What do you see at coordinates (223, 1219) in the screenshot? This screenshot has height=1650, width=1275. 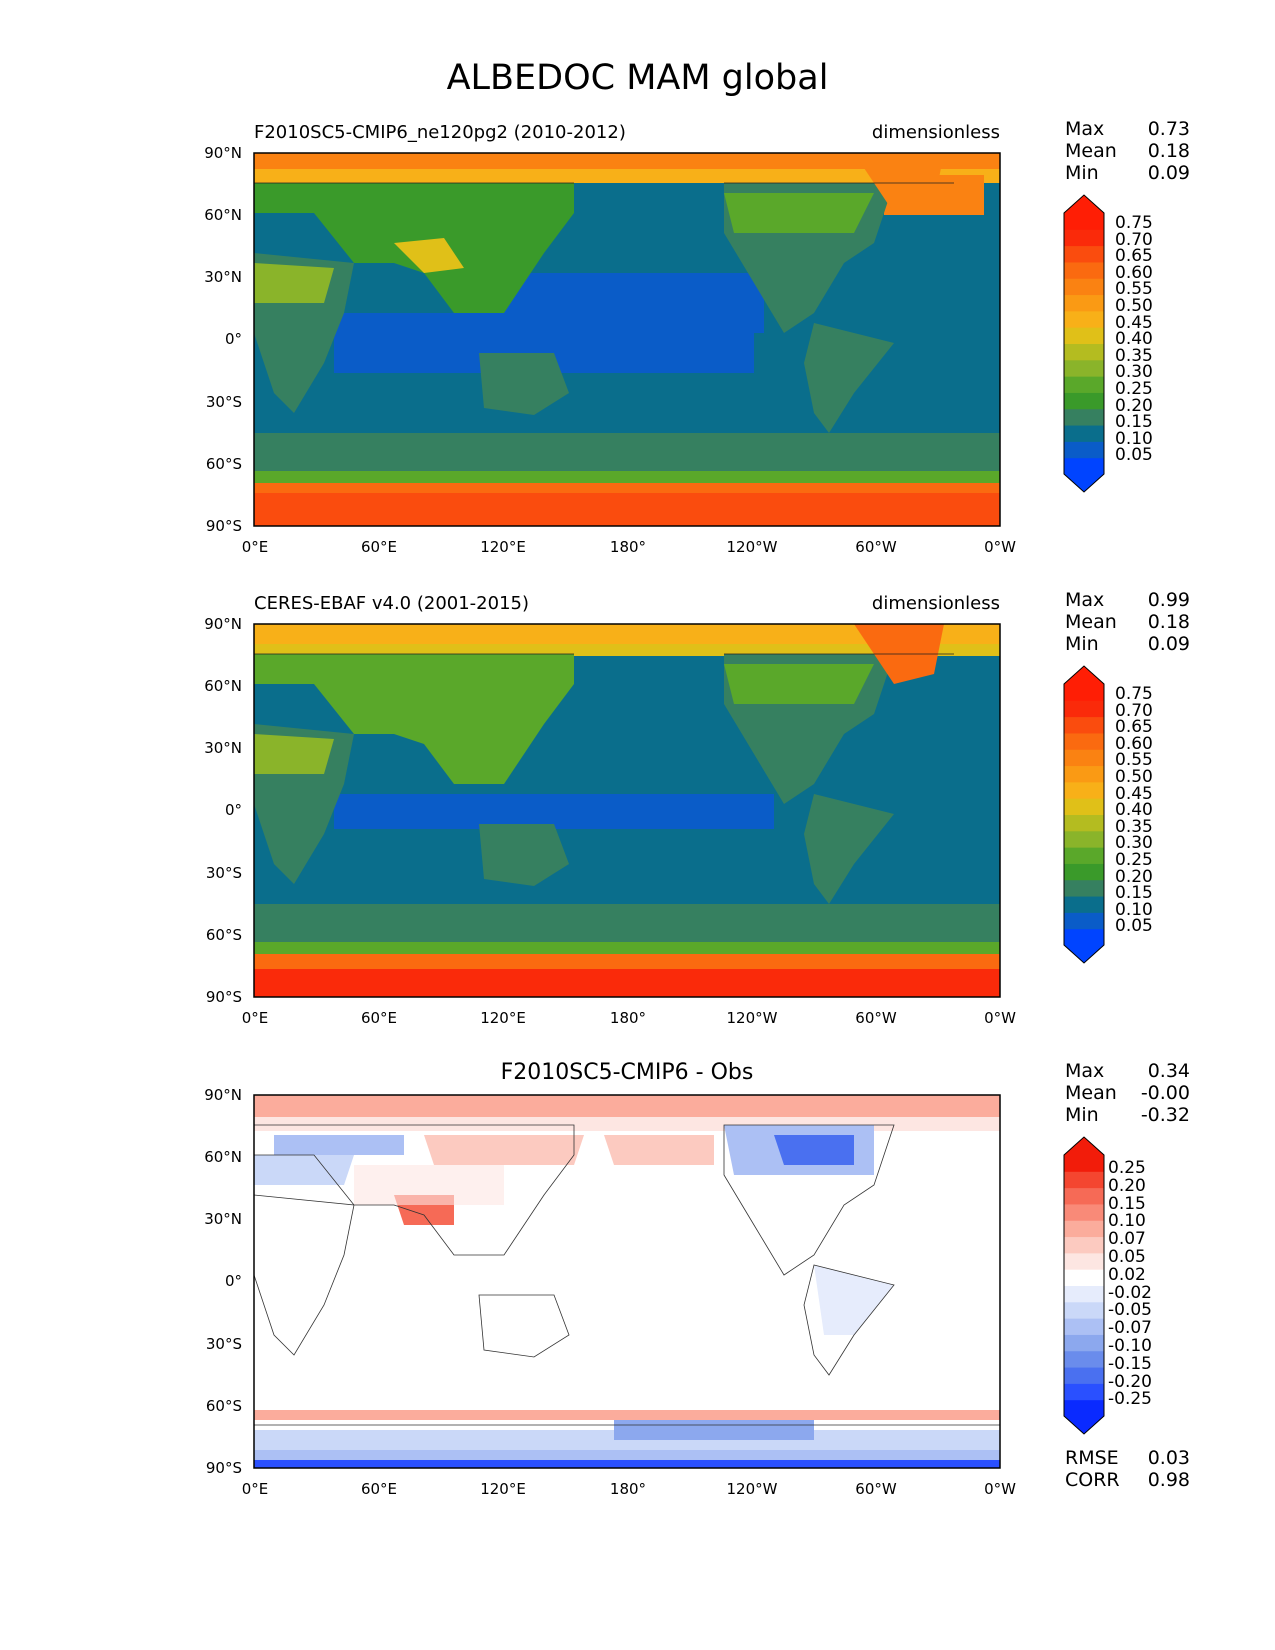 I see `panel3-lat-label: 30°N` at bounding box center [223, 1219].